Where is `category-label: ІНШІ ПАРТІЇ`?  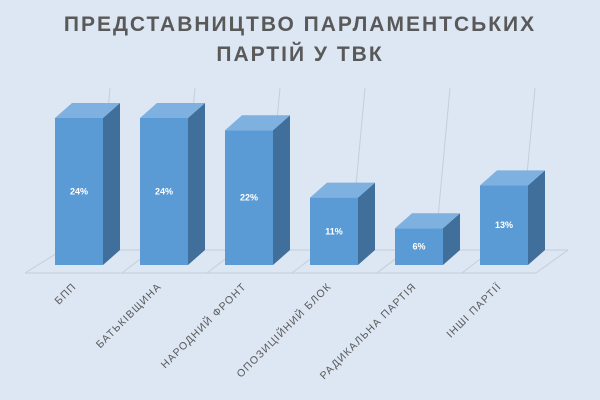
category-label: ІНШІ ПАРТІЇ is located at coordinates (474, 311).